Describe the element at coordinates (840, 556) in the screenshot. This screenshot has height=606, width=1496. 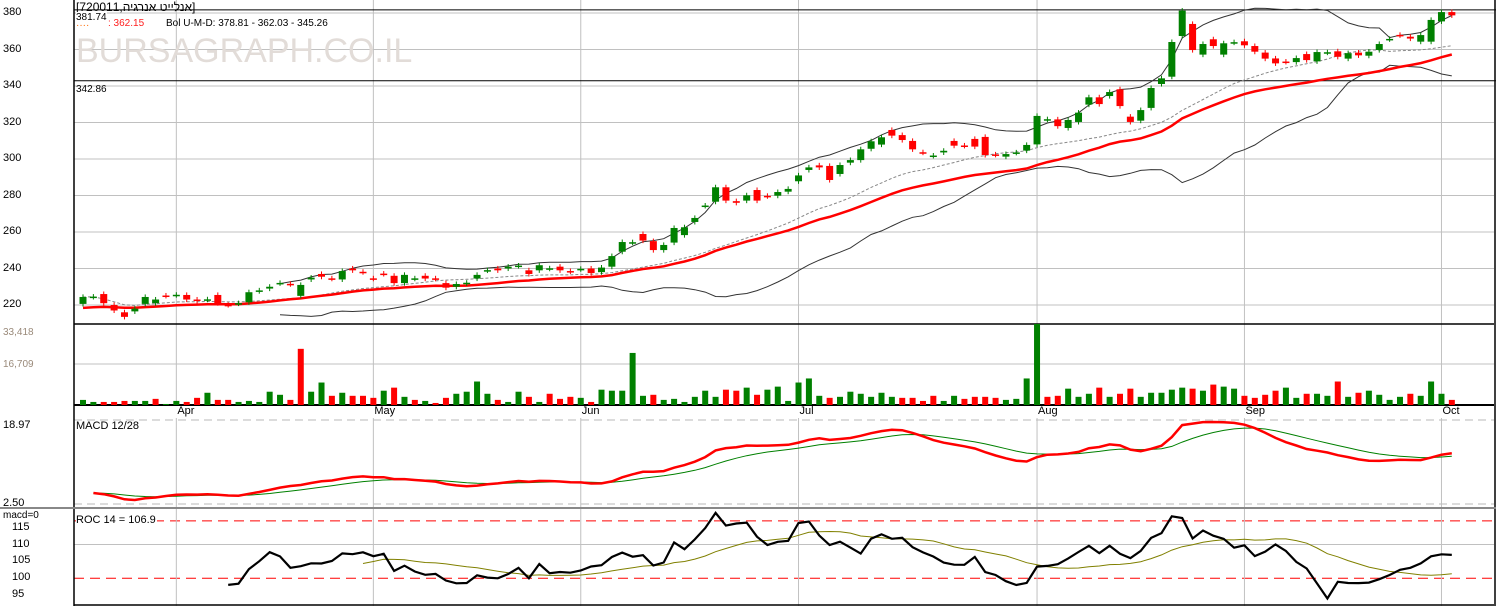
I see `roc-line` at that location.